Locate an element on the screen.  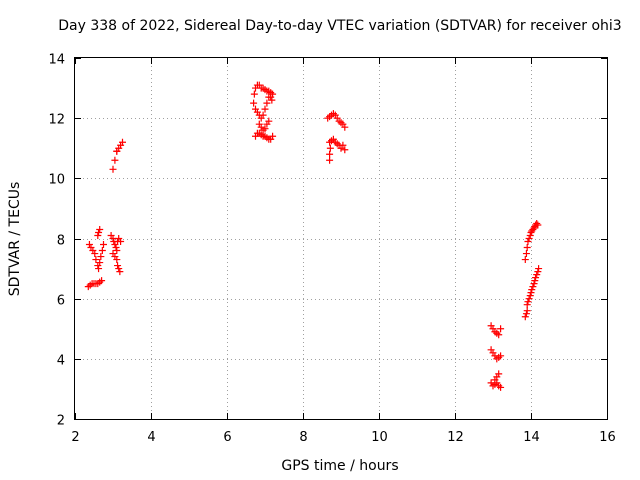
x-axis-label: GPS time / hours is located at coordinates (339, 466).